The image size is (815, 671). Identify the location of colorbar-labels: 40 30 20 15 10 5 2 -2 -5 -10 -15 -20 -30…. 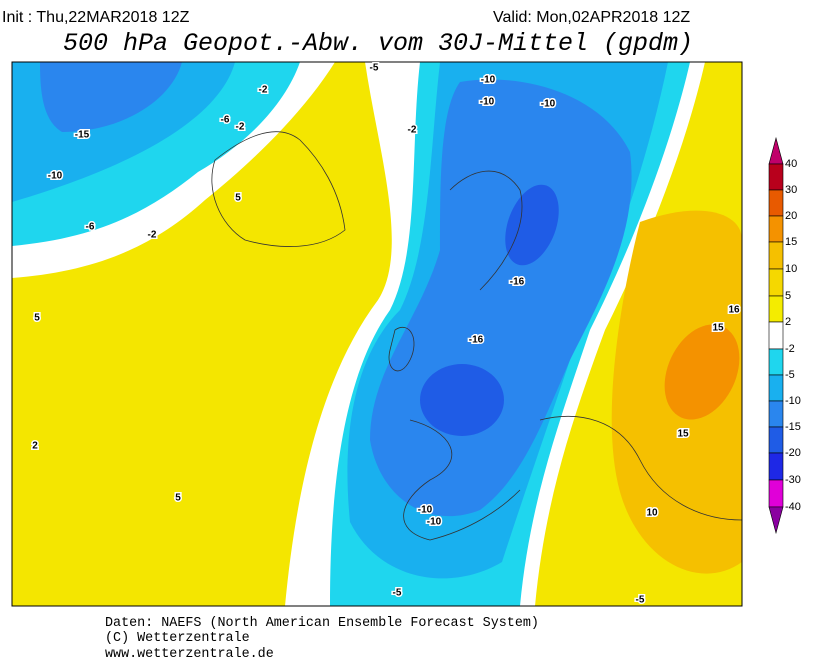
(793, 335).